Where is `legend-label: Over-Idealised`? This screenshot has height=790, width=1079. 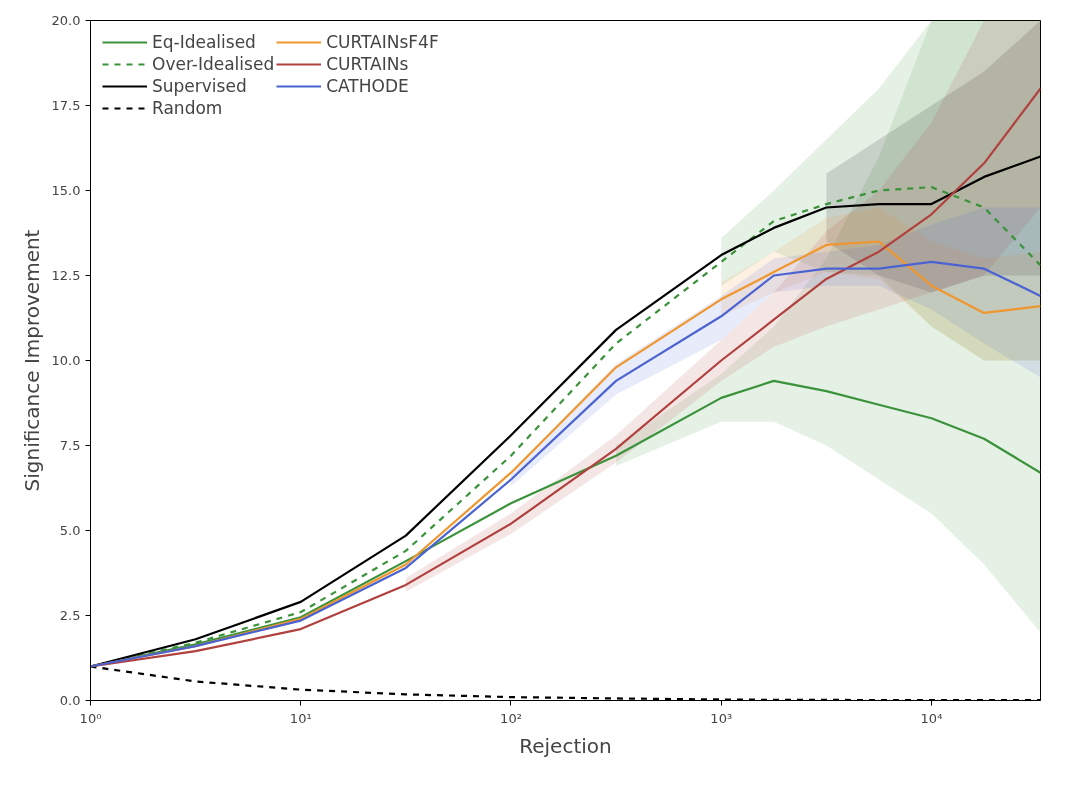
legend-label: Over-Idealised is located at coordinates (213, 64).